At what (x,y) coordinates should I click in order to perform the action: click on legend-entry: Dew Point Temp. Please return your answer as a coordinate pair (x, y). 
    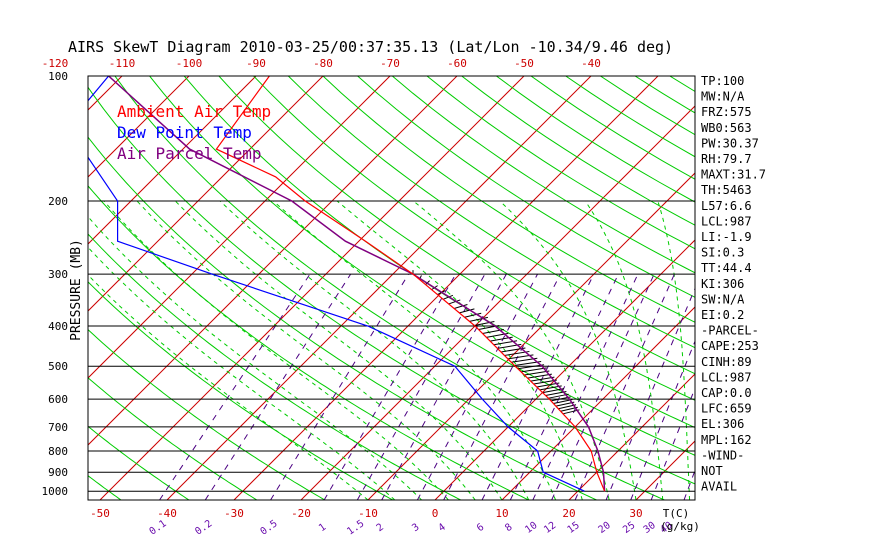
    Looking at the image, I should click on (184, 132).